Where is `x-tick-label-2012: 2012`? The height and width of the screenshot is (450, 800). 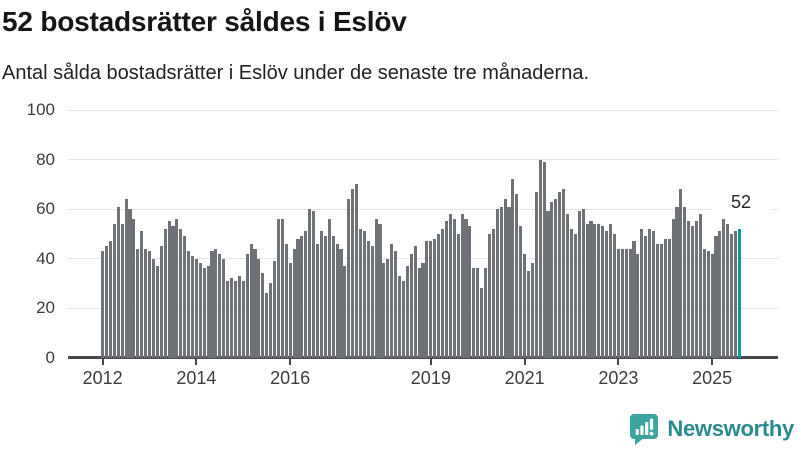
x-tick-label-2012: 2012 is located at coordinates (102, 378).